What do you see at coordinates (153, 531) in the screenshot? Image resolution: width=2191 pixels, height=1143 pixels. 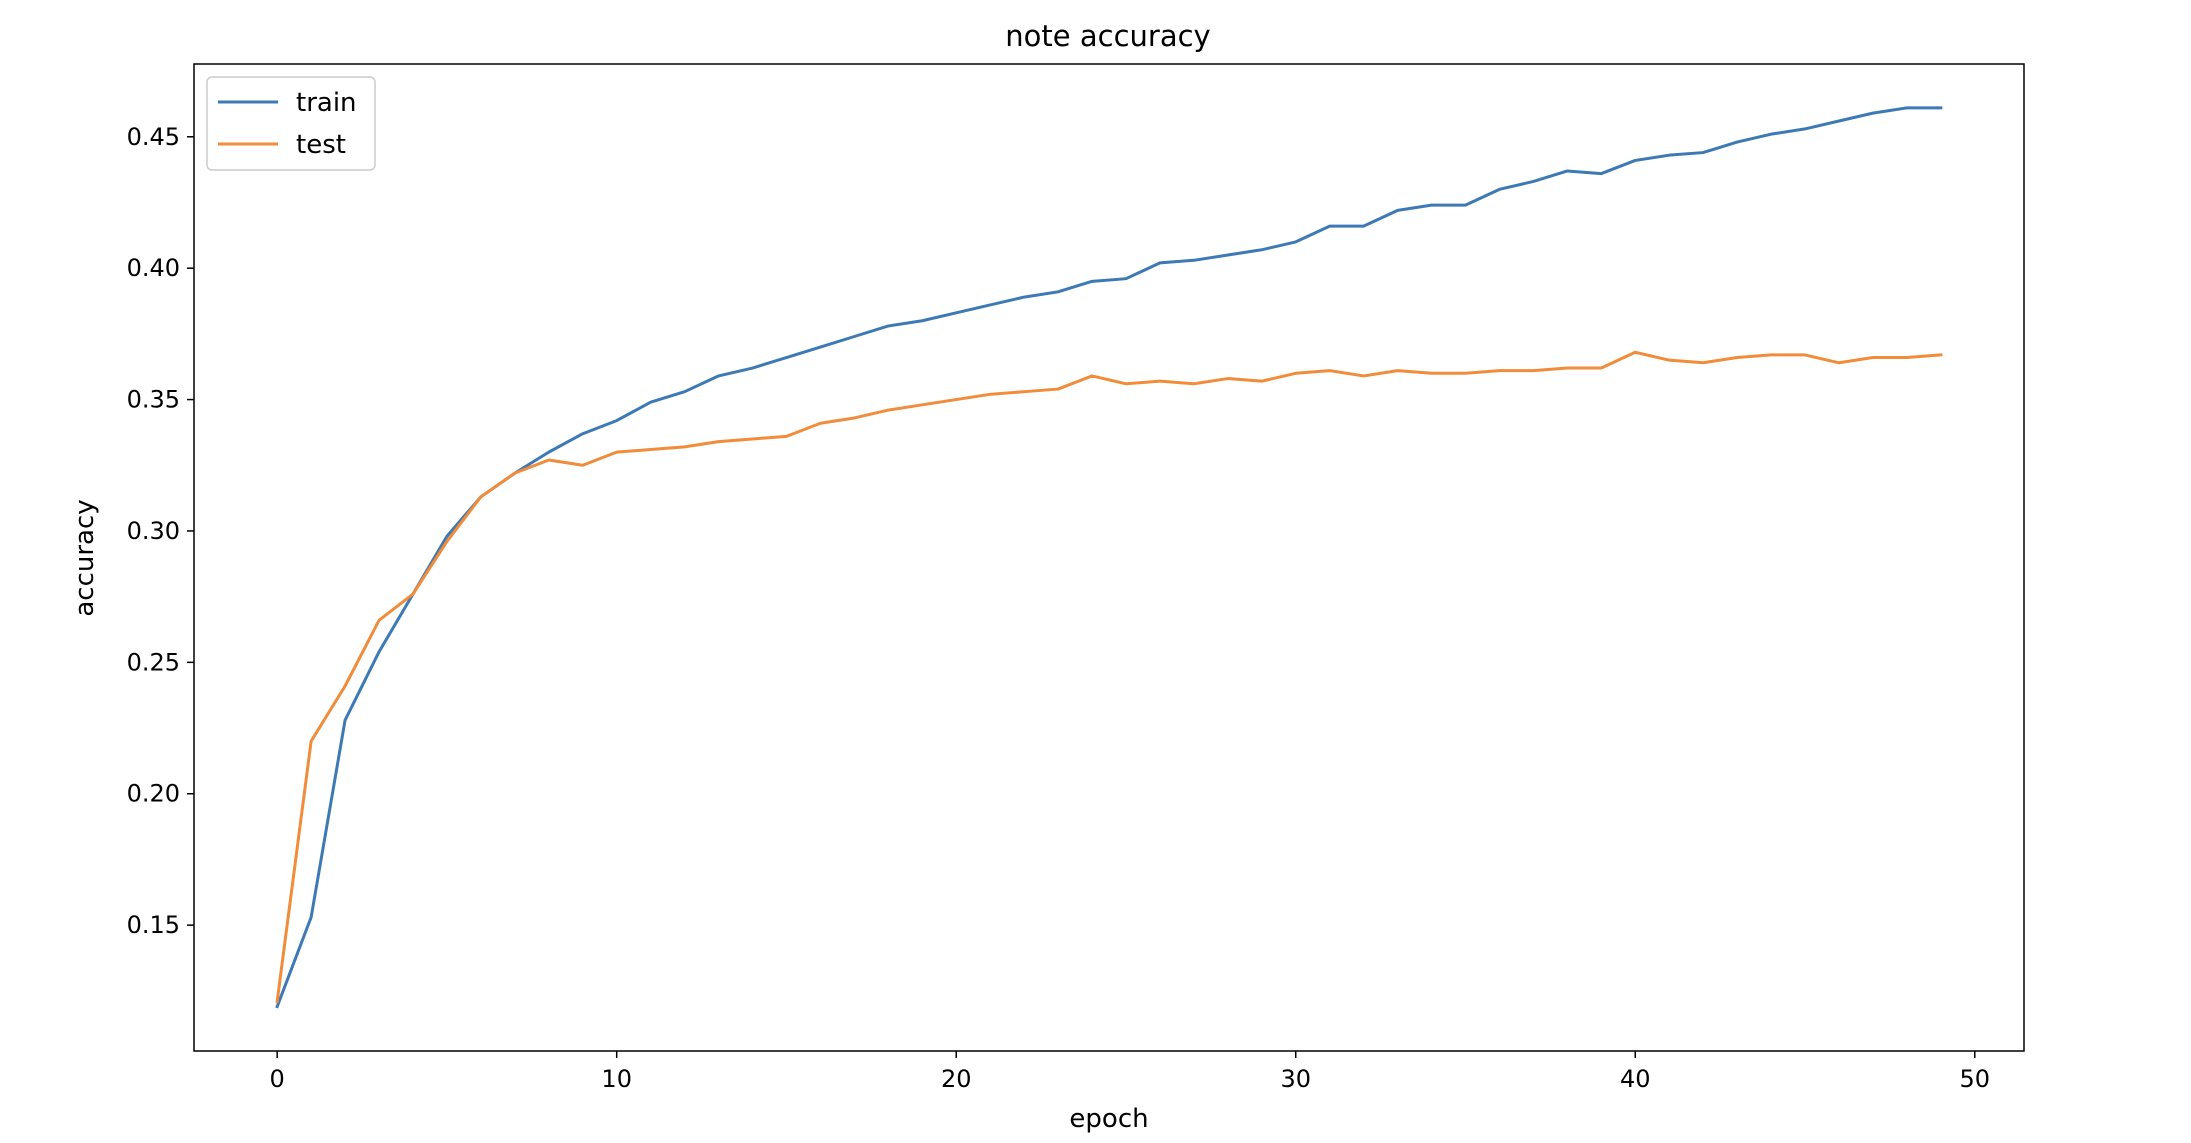 I see `y-tick-label: 0.30` at bounding box center [153, 531].